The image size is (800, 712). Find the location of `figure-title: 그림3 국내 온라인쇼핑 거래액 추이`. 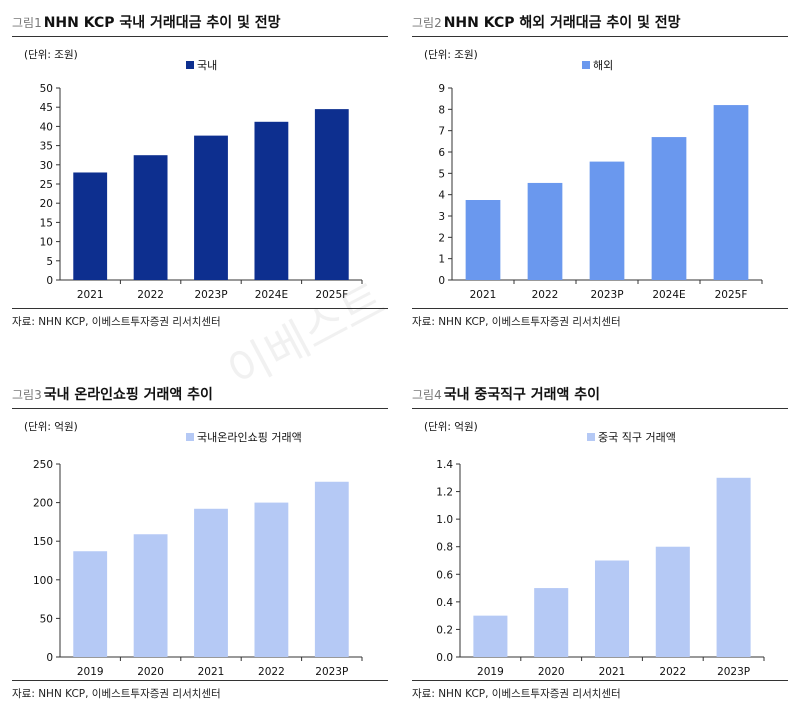

figure-title: 그림3 국내 온라인쇼핑 거래액 추이 is located at coordinates (112, 394).